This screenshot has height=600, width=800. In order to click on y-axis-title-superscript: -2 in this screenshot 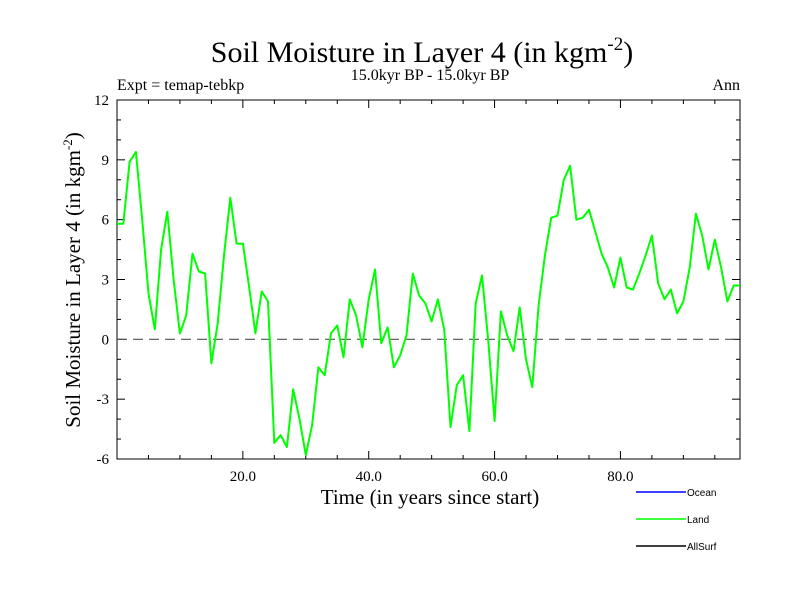, I will do `click(67, 144)`.